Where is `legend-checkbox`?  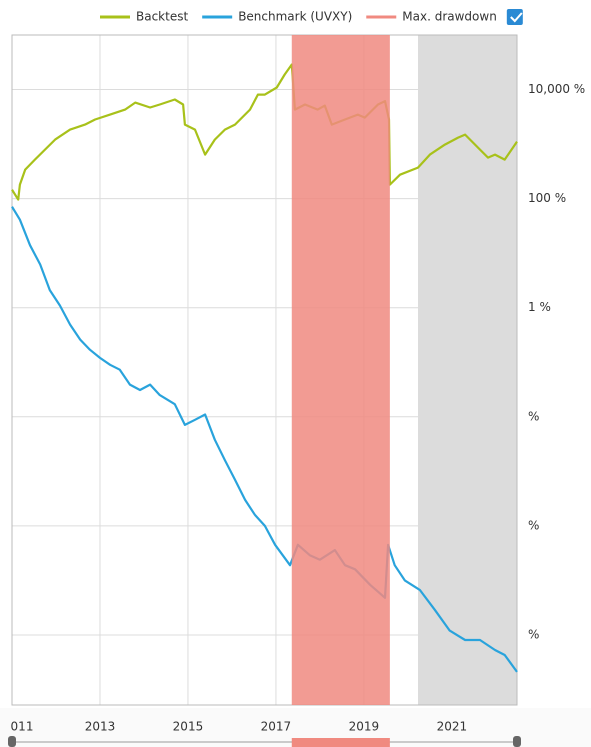 legend-checkbox is located at coordinates (514, 17).